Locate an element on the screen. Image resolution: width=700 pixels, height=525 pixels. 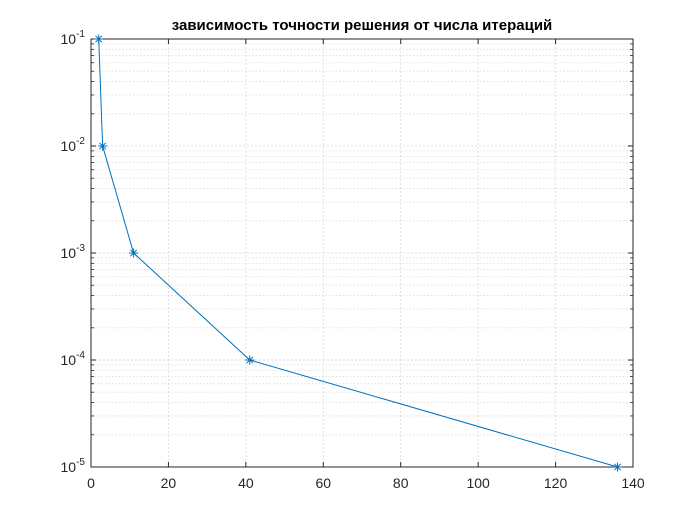
y-tick-label: 10⁻⁵ is located at coordinates (73, 466).